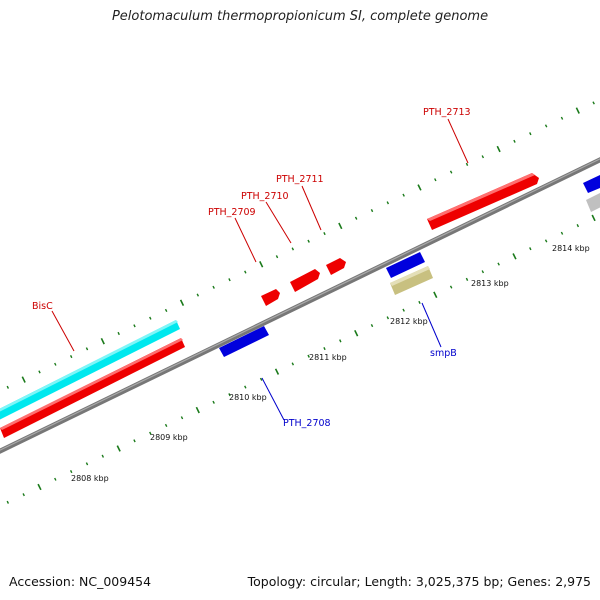 Image resolution: width=600 pixels, height=600 pixels. I want to click on feature-bisc-rna-top, so click(89, 366).